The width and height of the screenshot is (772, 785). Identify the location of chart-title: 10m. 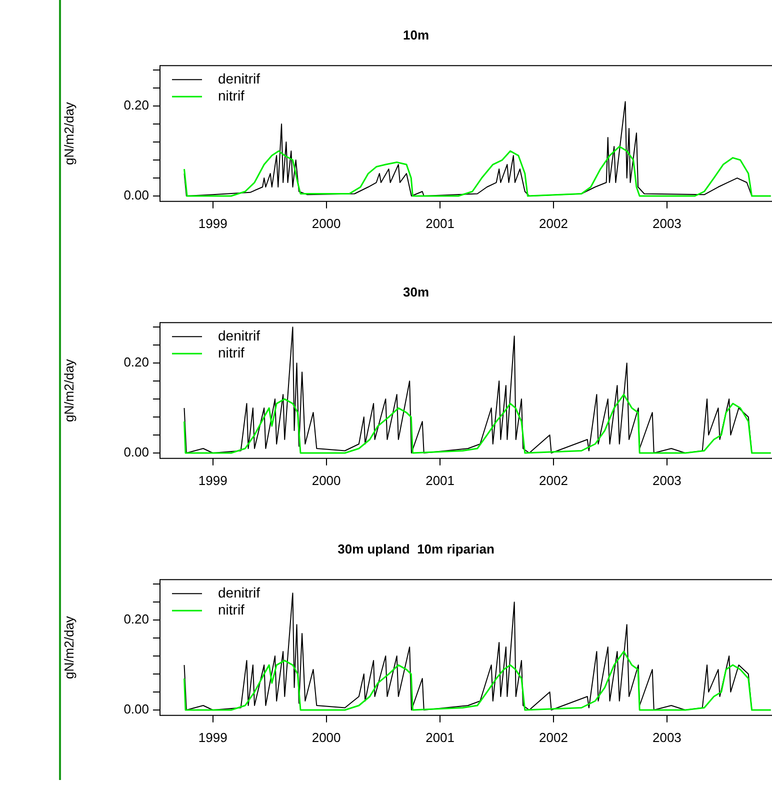
(416, 34).